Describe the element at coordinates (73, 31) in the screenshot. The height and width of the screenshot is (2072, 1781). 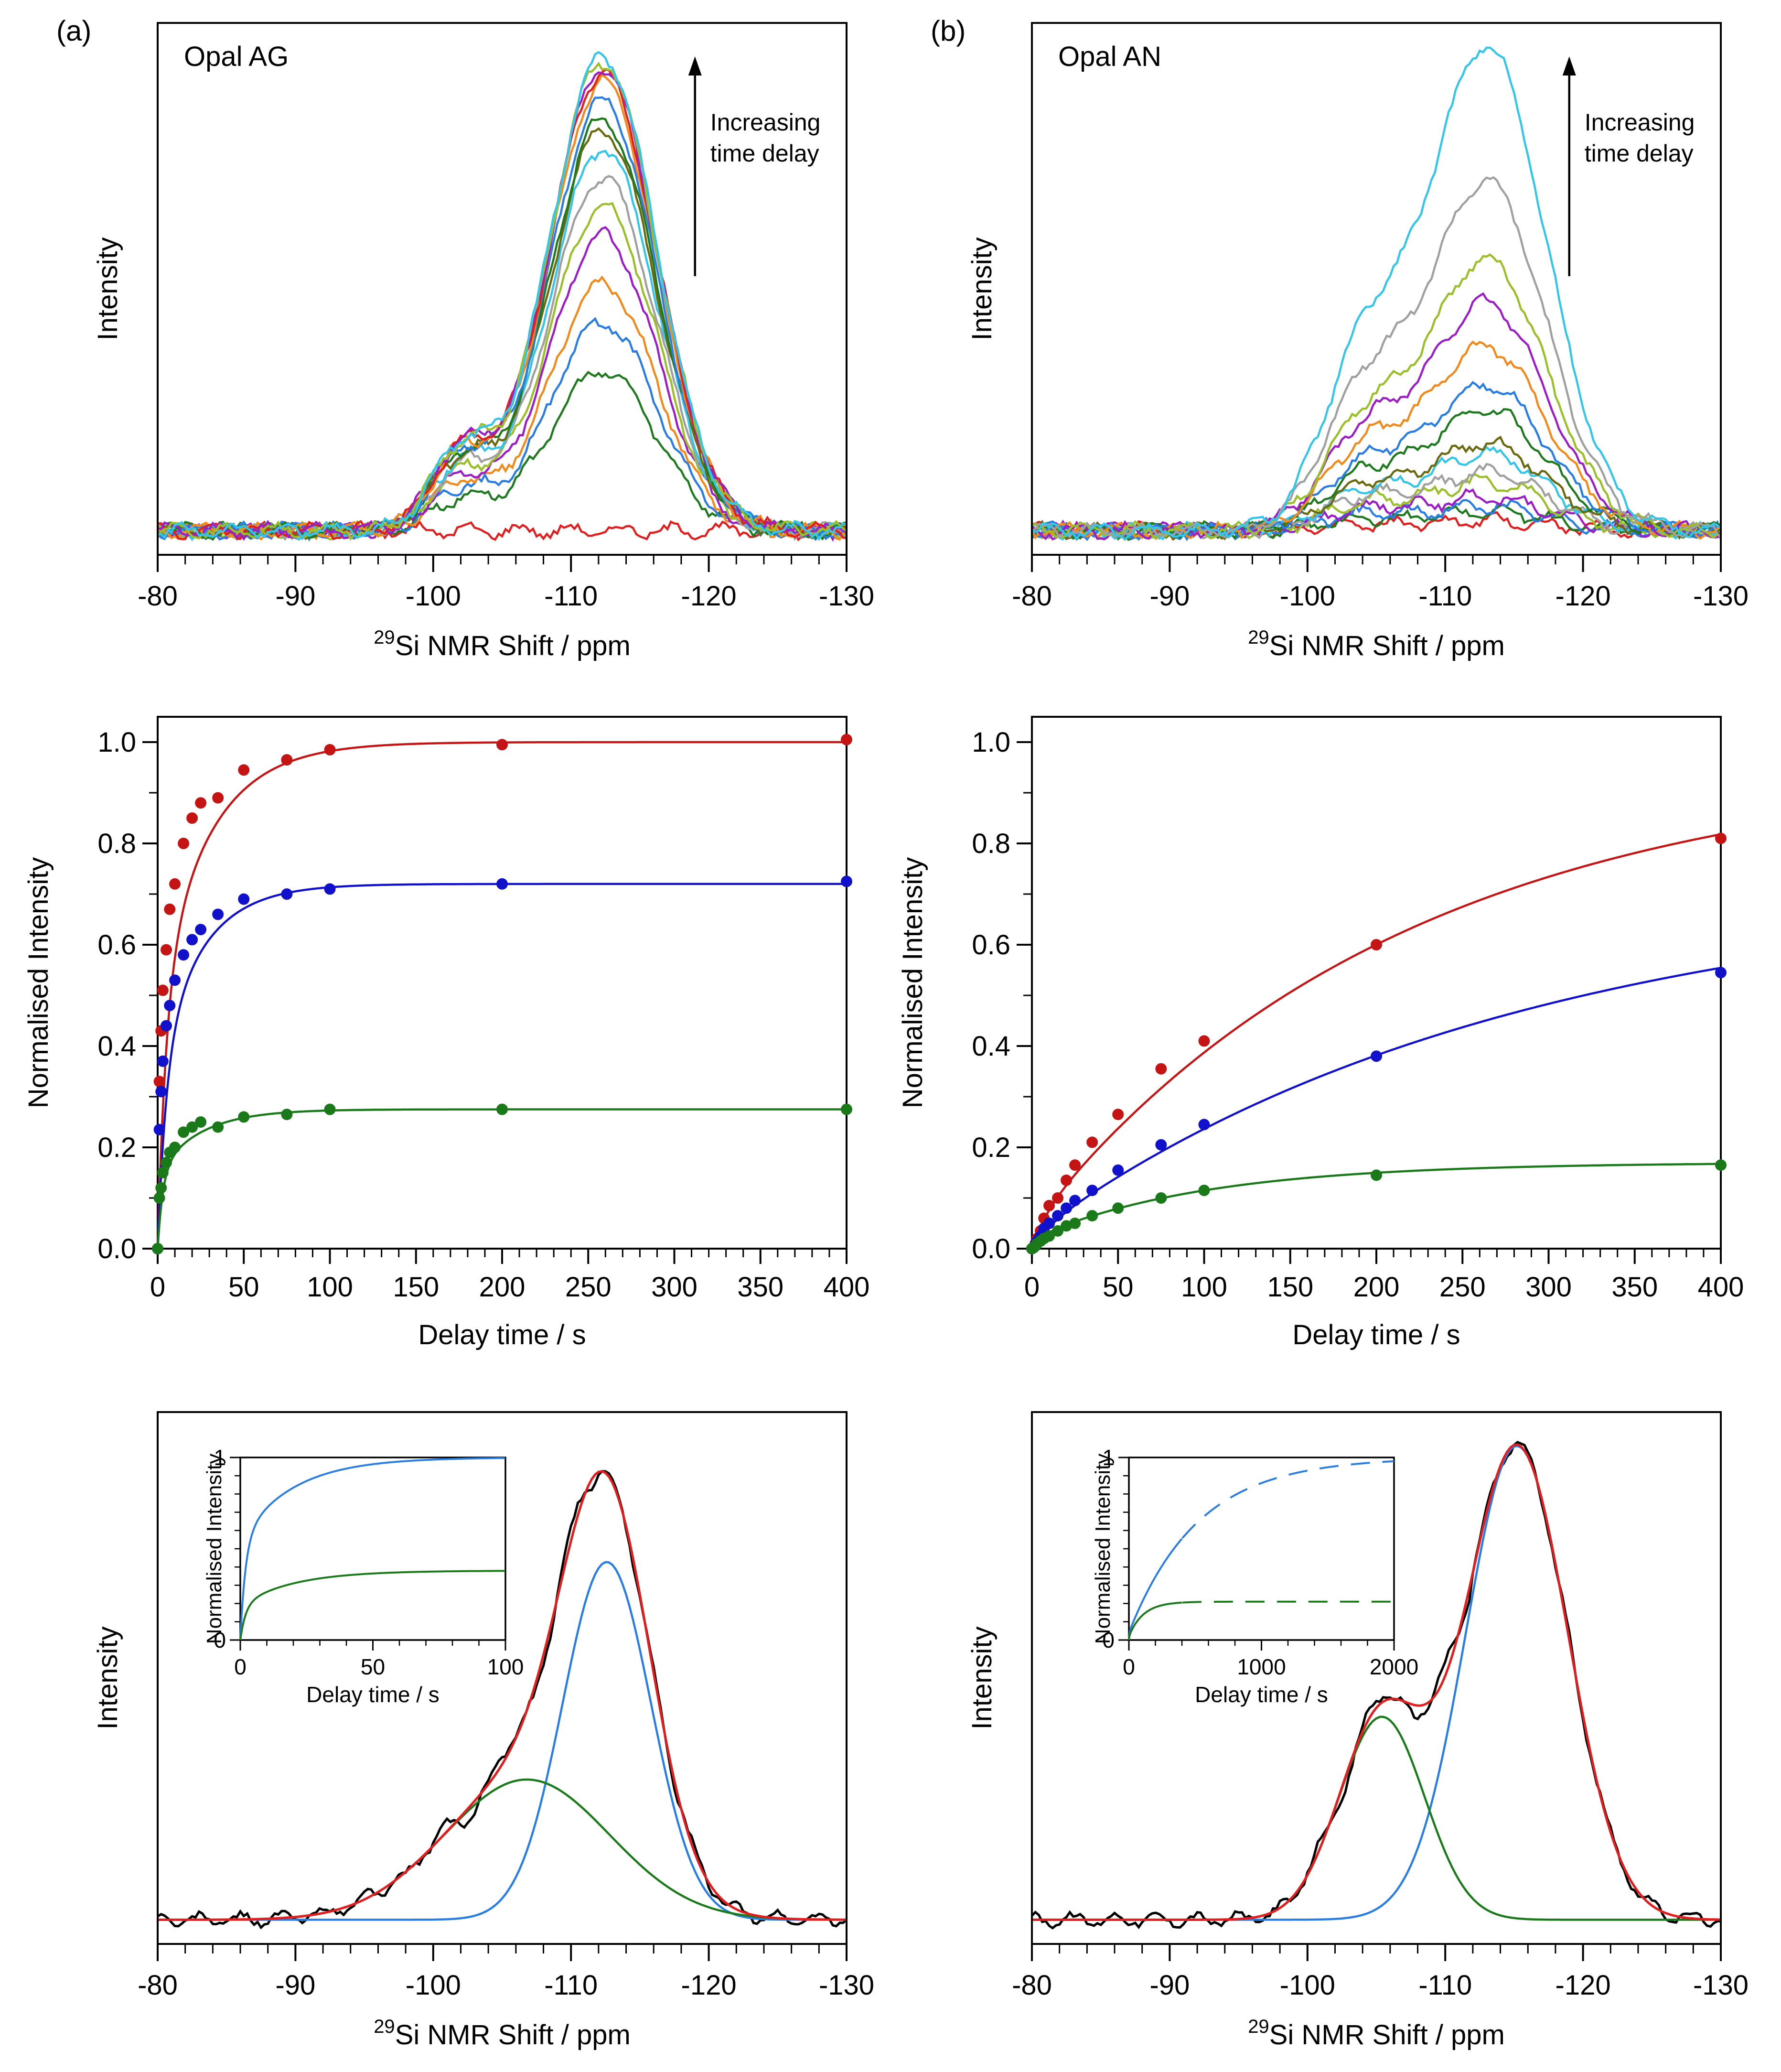
I see `panel-a-label: (a)` at that location.